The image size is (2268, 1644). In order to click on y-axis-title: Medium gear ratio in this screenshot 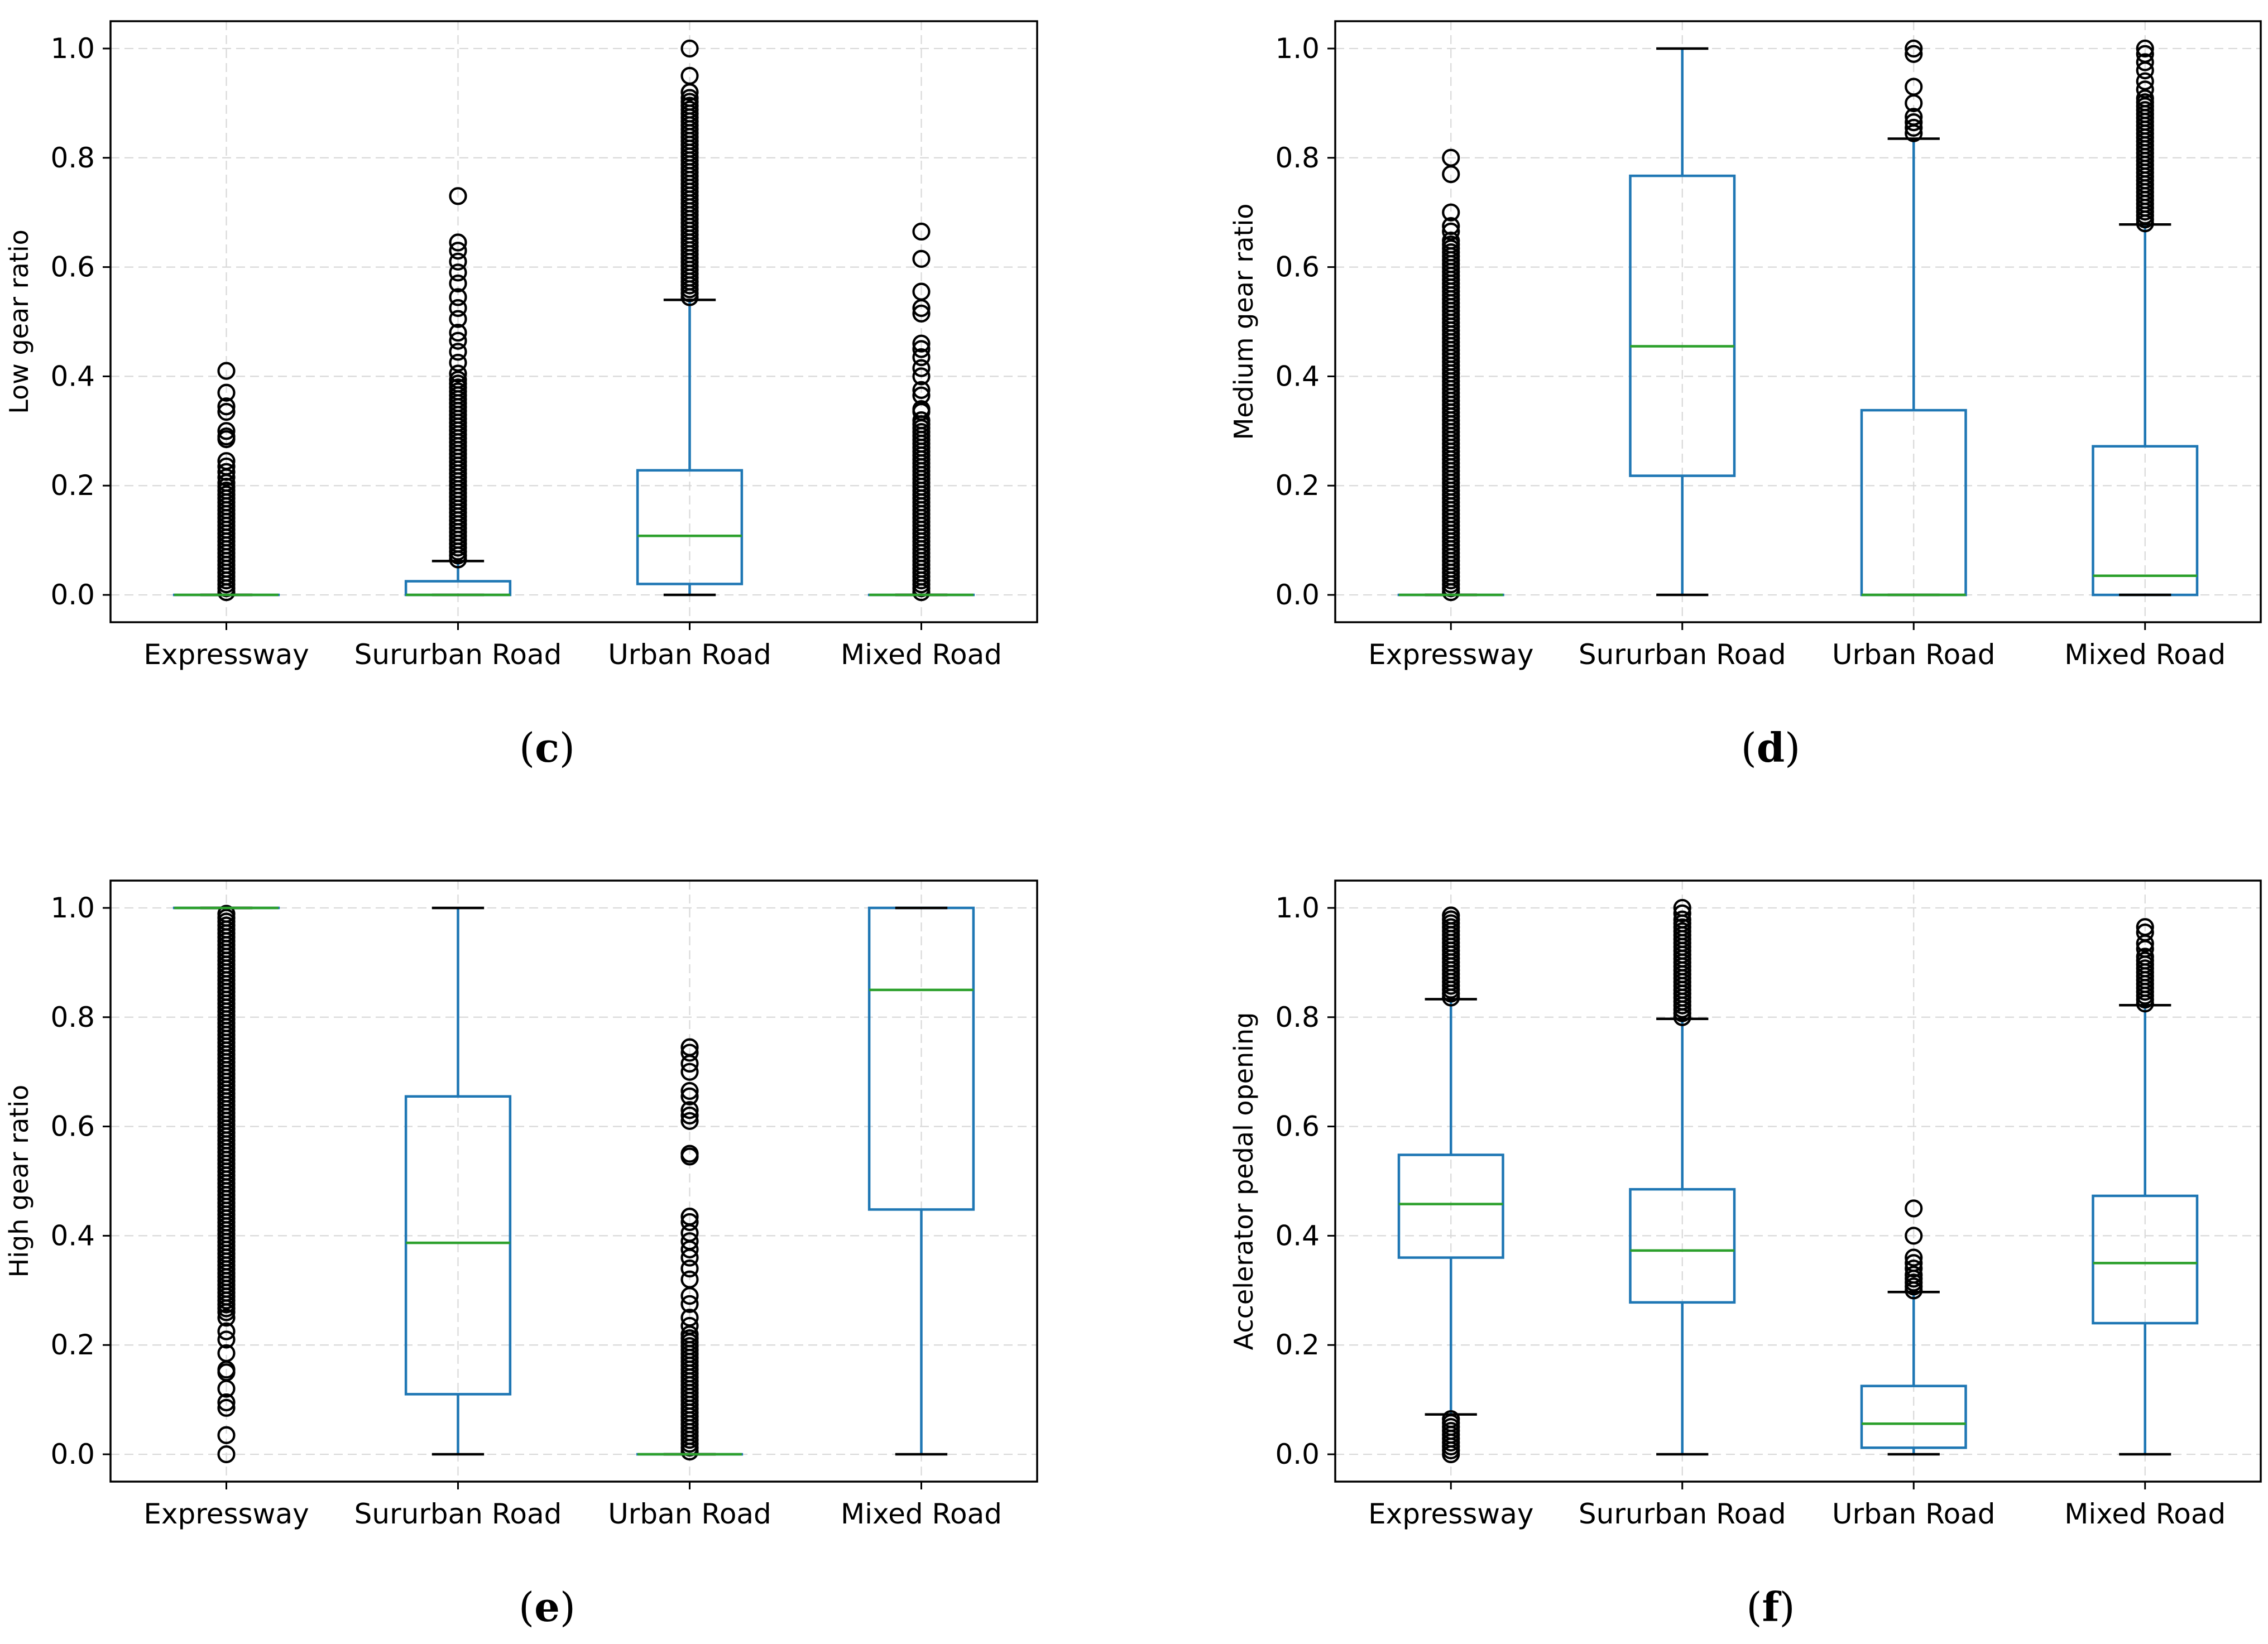, I will do `click(1244, 322)`.